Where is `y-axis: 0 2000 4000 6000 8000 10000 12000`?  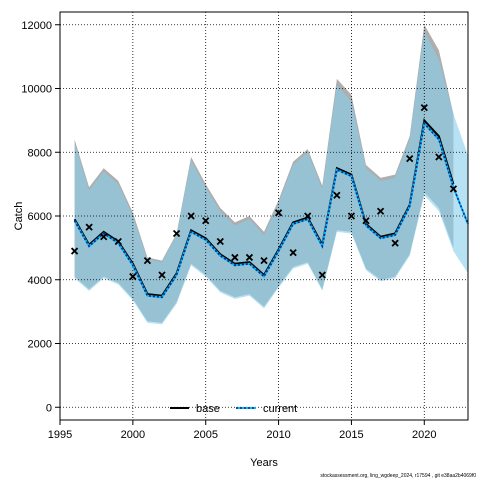
y-axis: 0 2000 4000 6000 8000 10000 12000 is located at coordinates (41, 217).